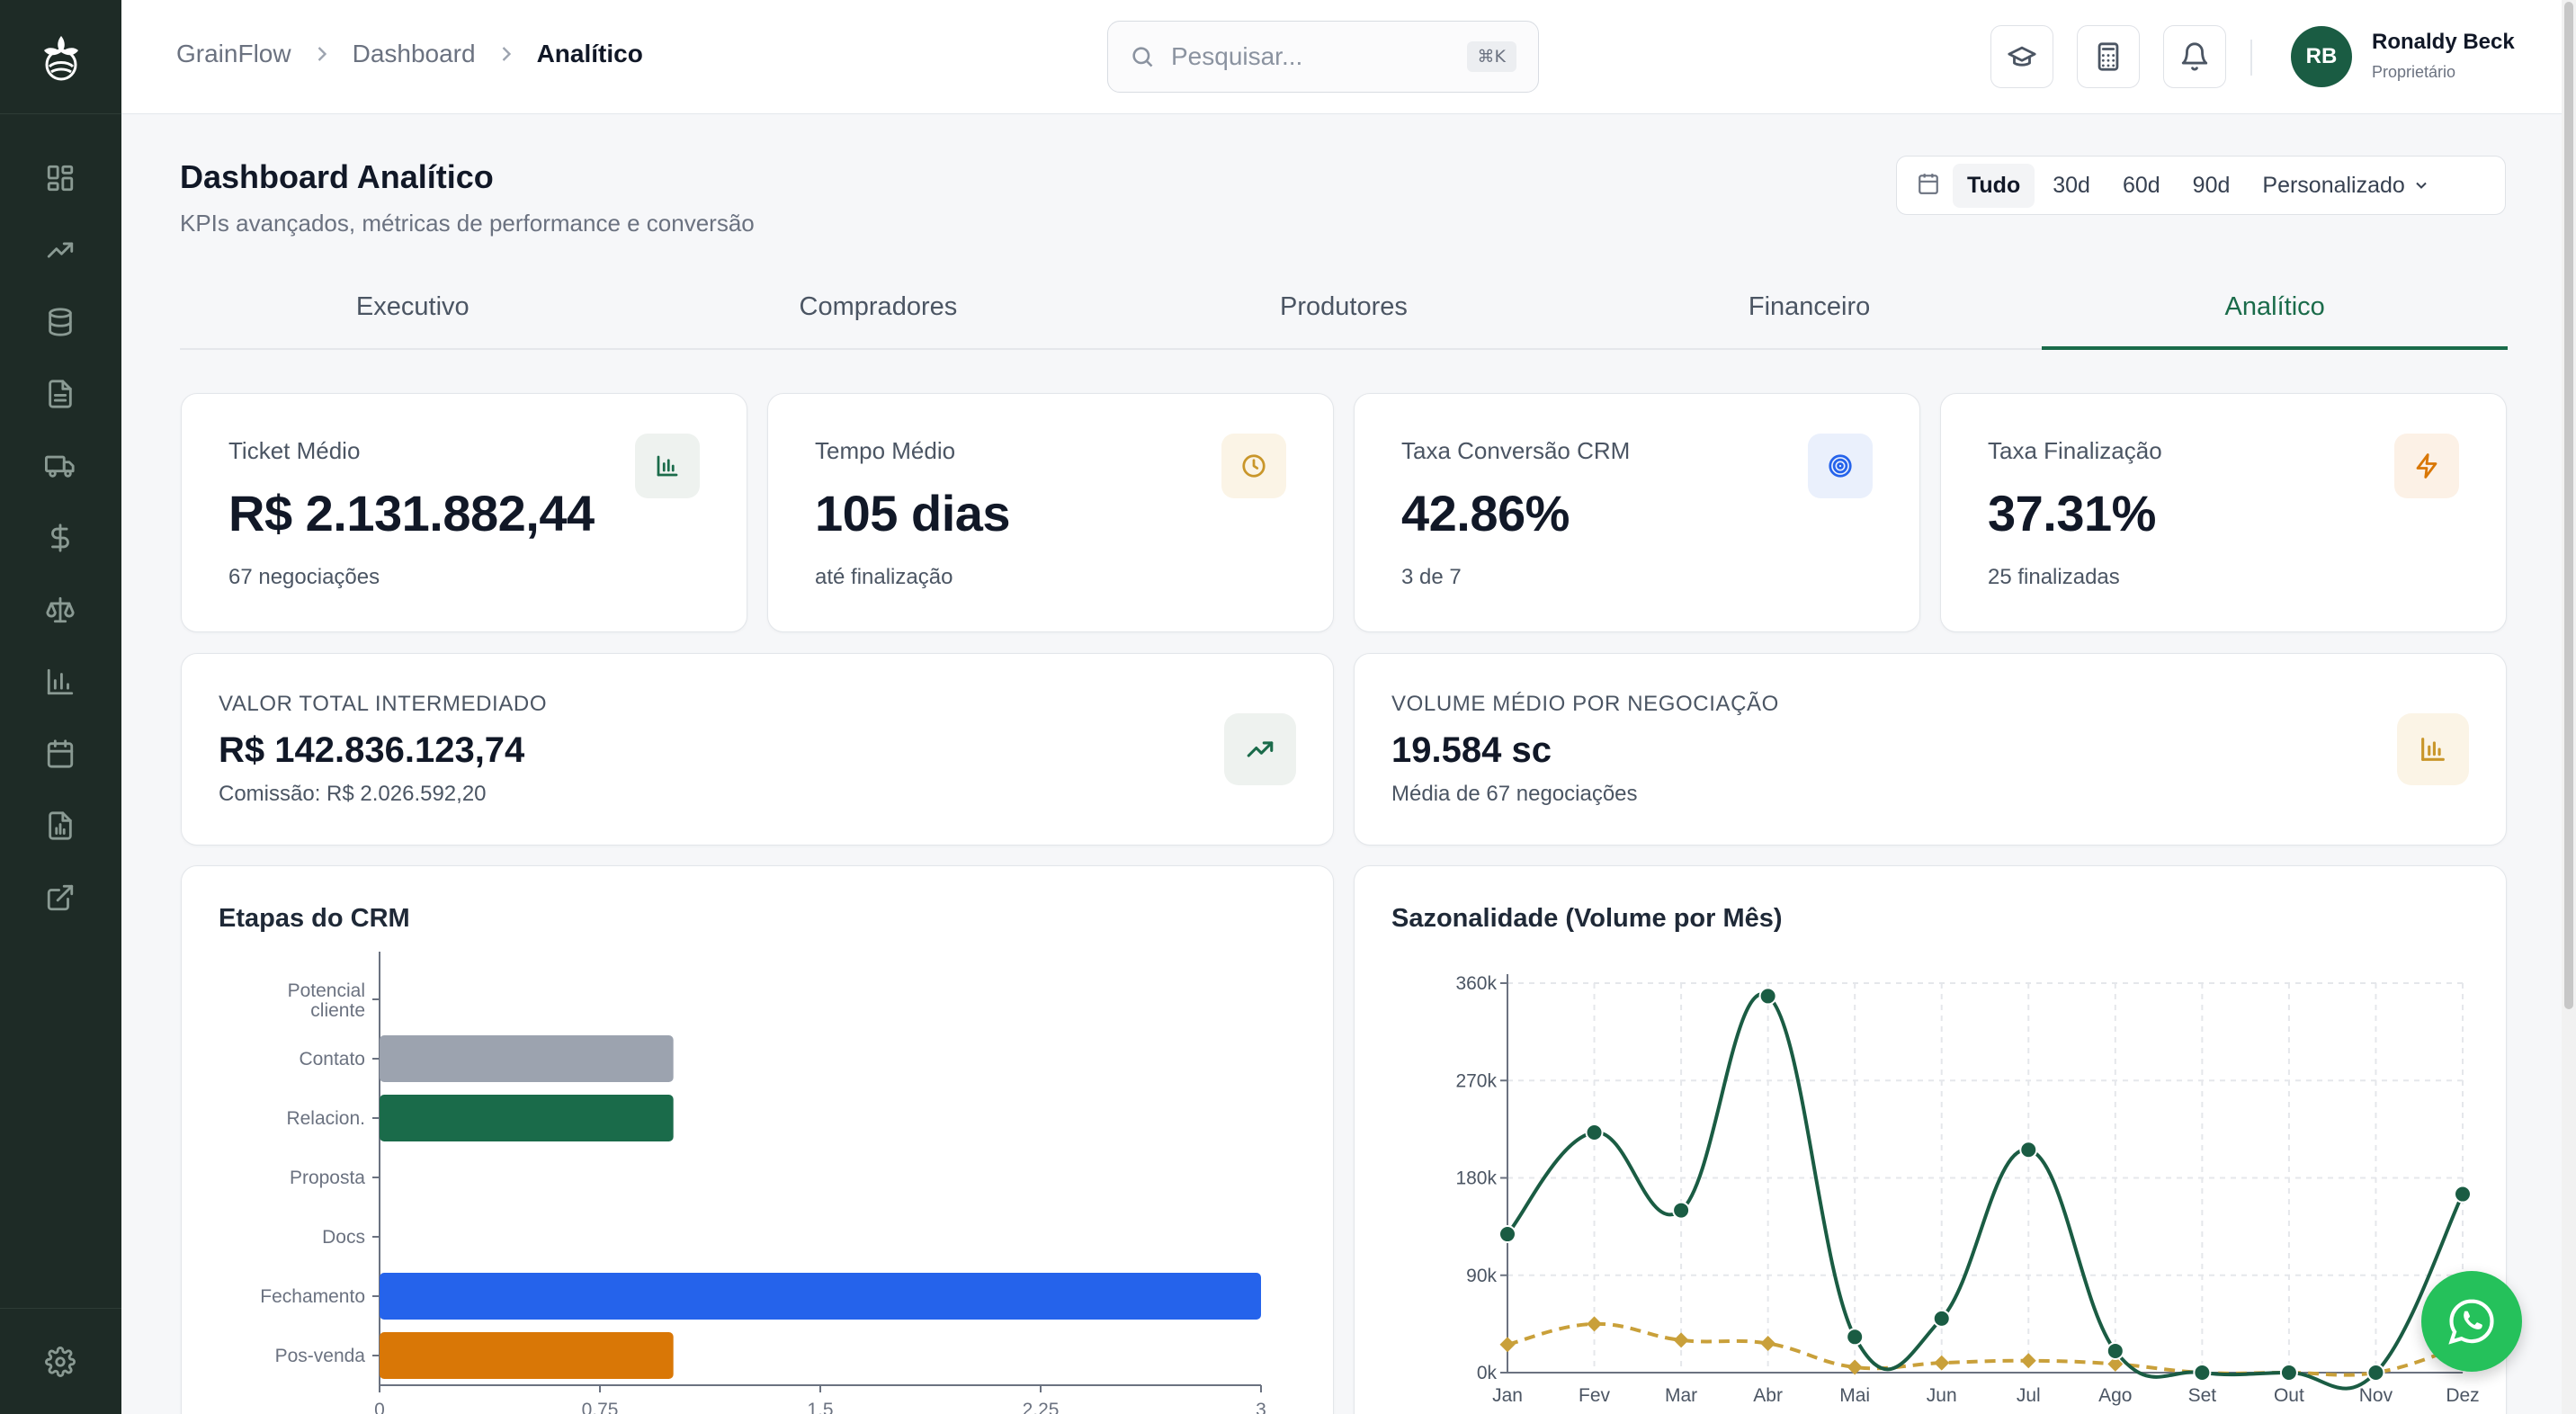  Describe the element at coordinates (326, 990) in the screenshot. I see `y-tick-label: Potencial` at that location.